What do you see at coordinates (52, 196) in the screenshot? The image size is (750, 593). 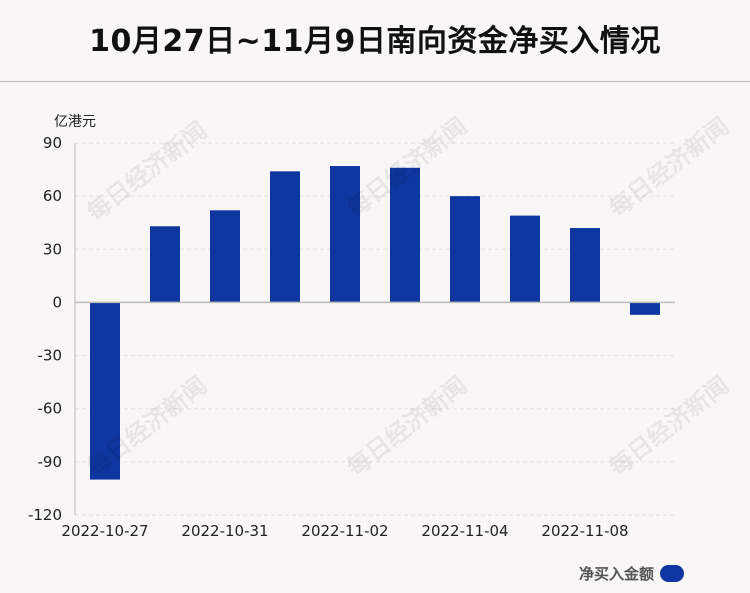 I see `y-tick-label: 60` at bounding box center [52, 196].